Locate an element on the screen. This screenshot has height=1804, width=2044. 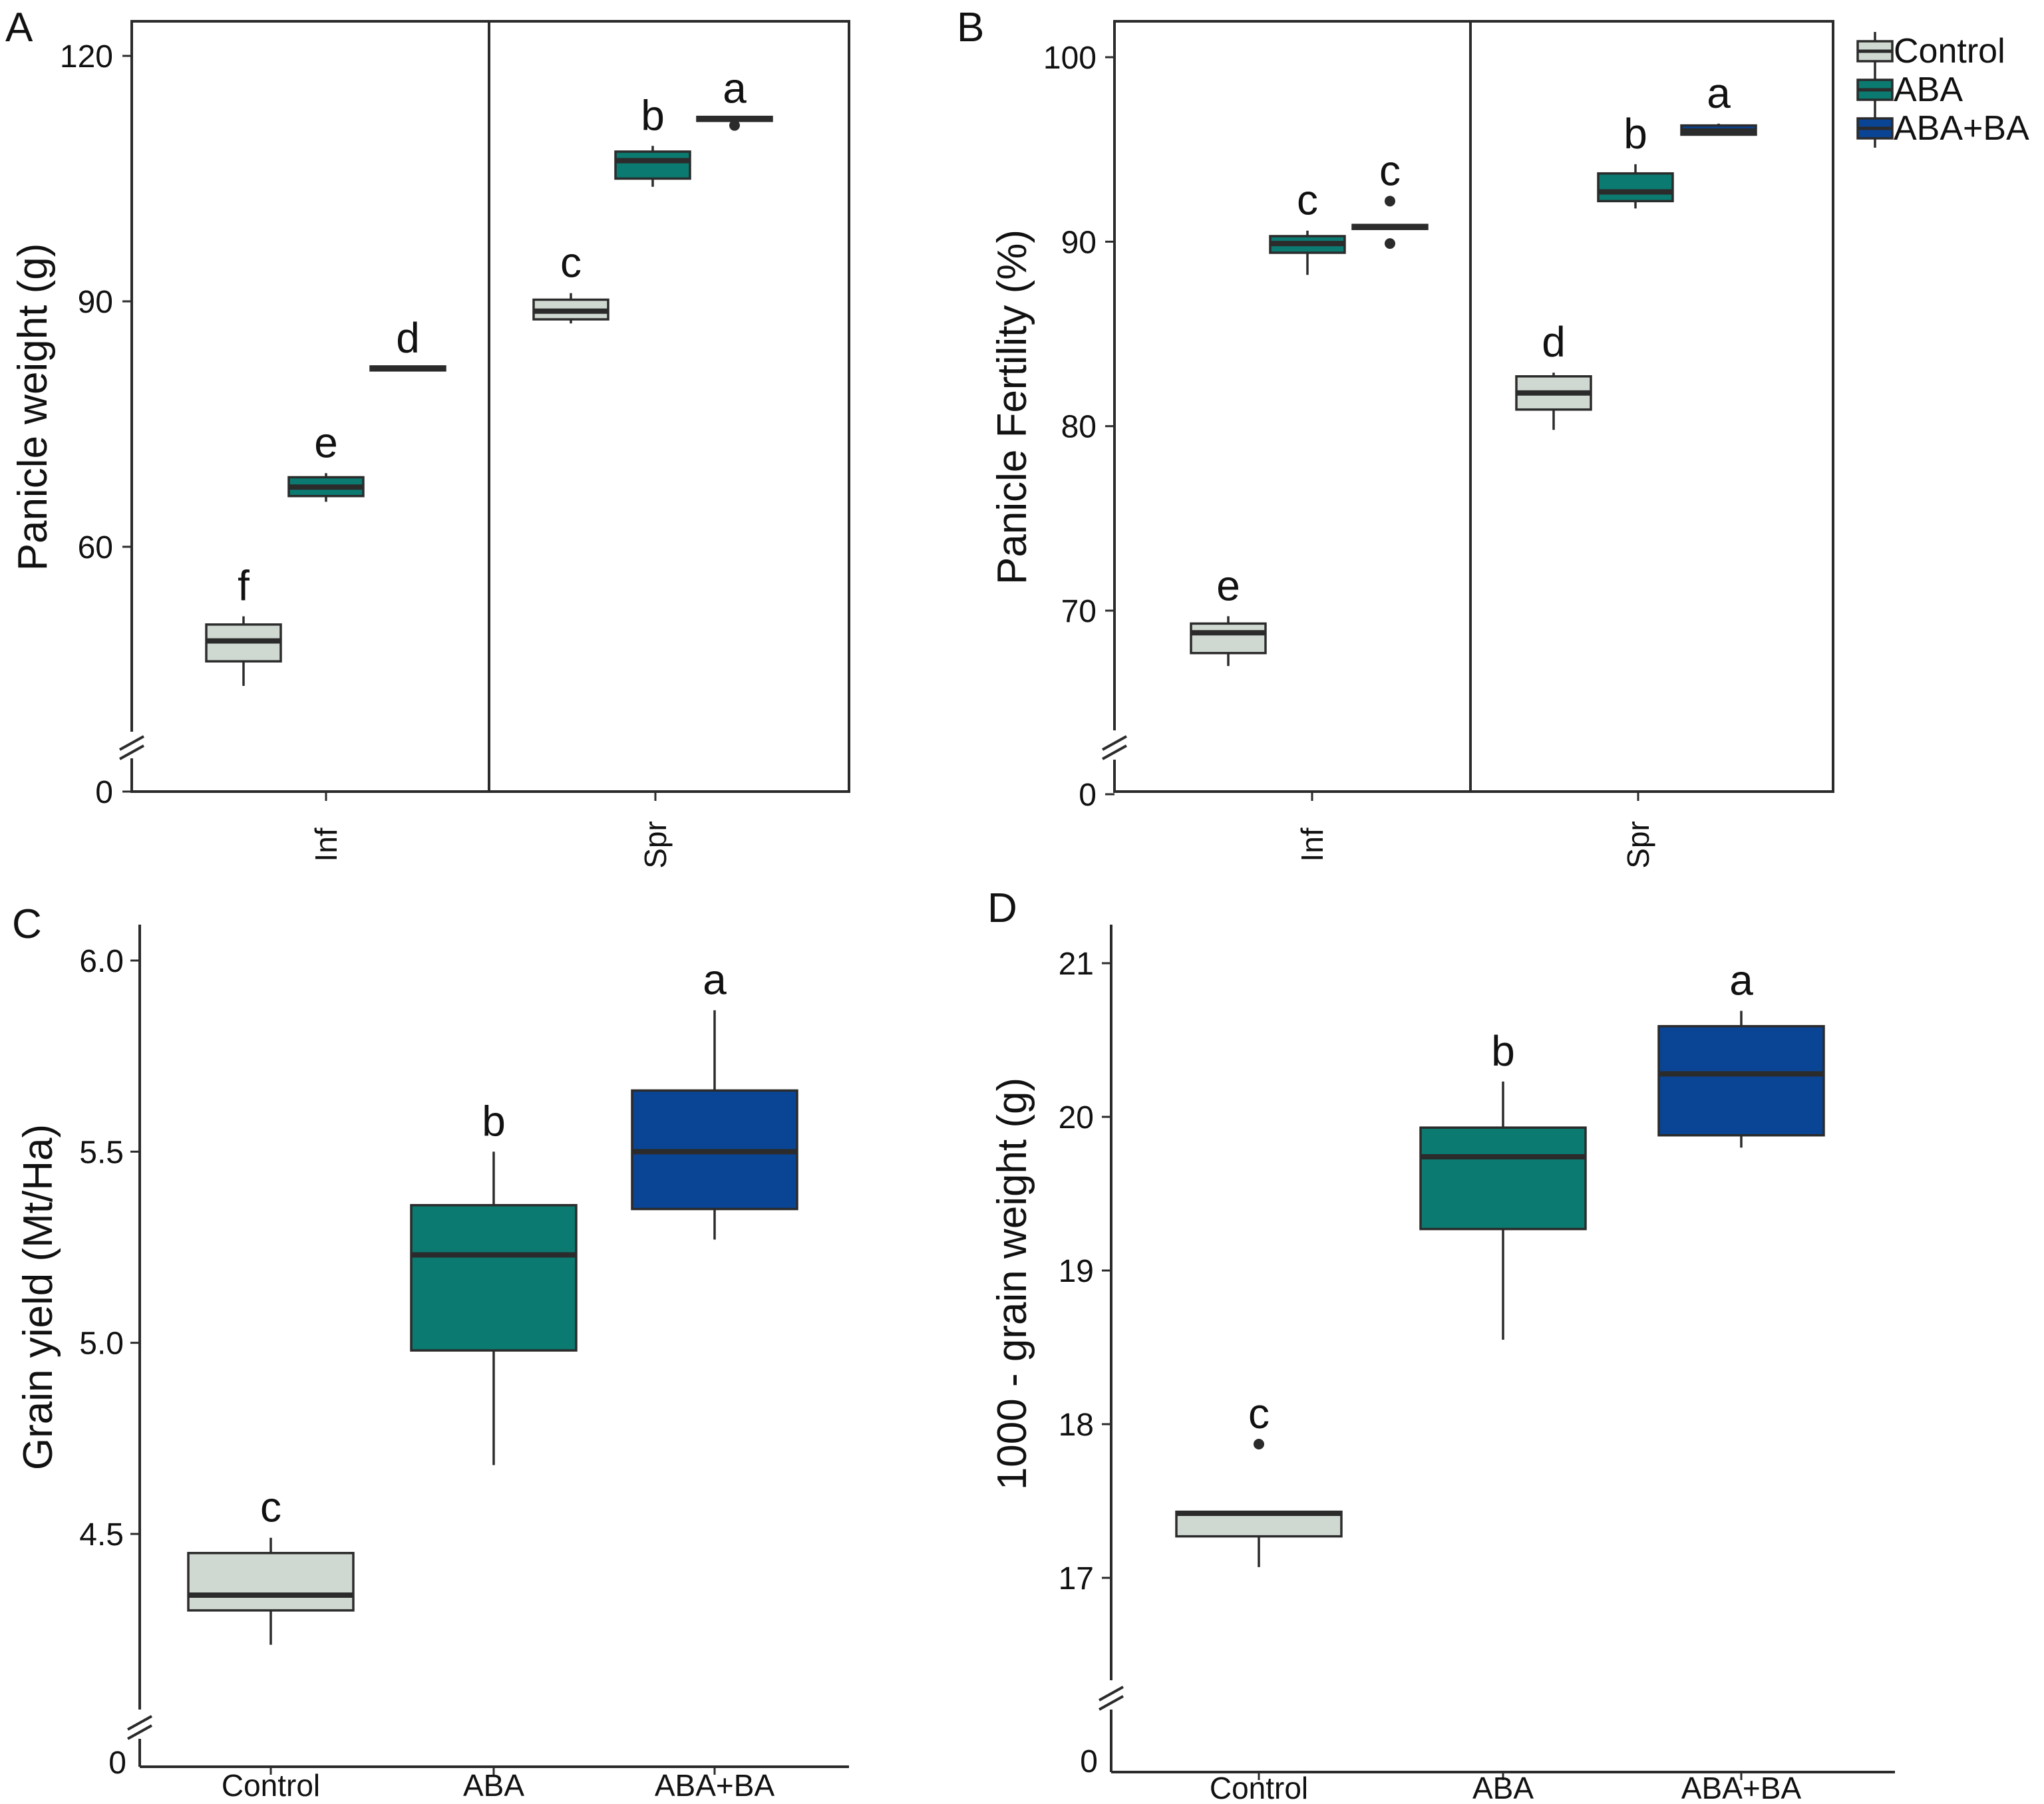
panel-b-boxes: e c c d b a is located at coordinates (1473, 368).